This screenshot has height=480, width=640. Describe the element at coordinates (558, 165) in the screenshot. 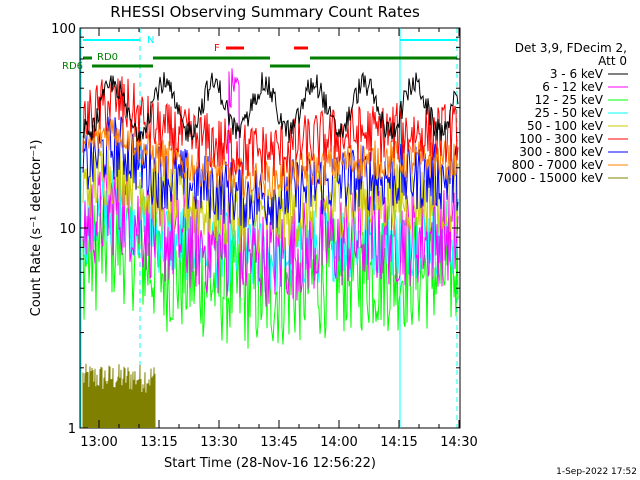

I see `legend-label: 800 - 7000 keV` at that location.